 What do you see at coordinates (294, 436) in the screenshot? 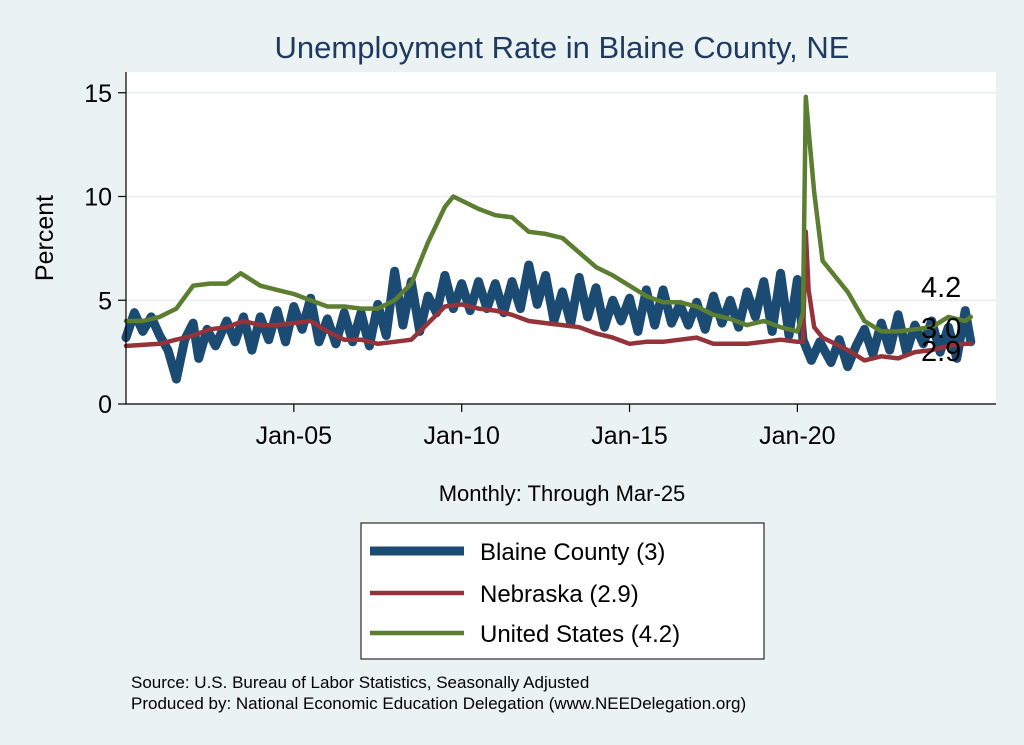
I see `x-tick-label: Jan-05` at bounding box center [294, 436].